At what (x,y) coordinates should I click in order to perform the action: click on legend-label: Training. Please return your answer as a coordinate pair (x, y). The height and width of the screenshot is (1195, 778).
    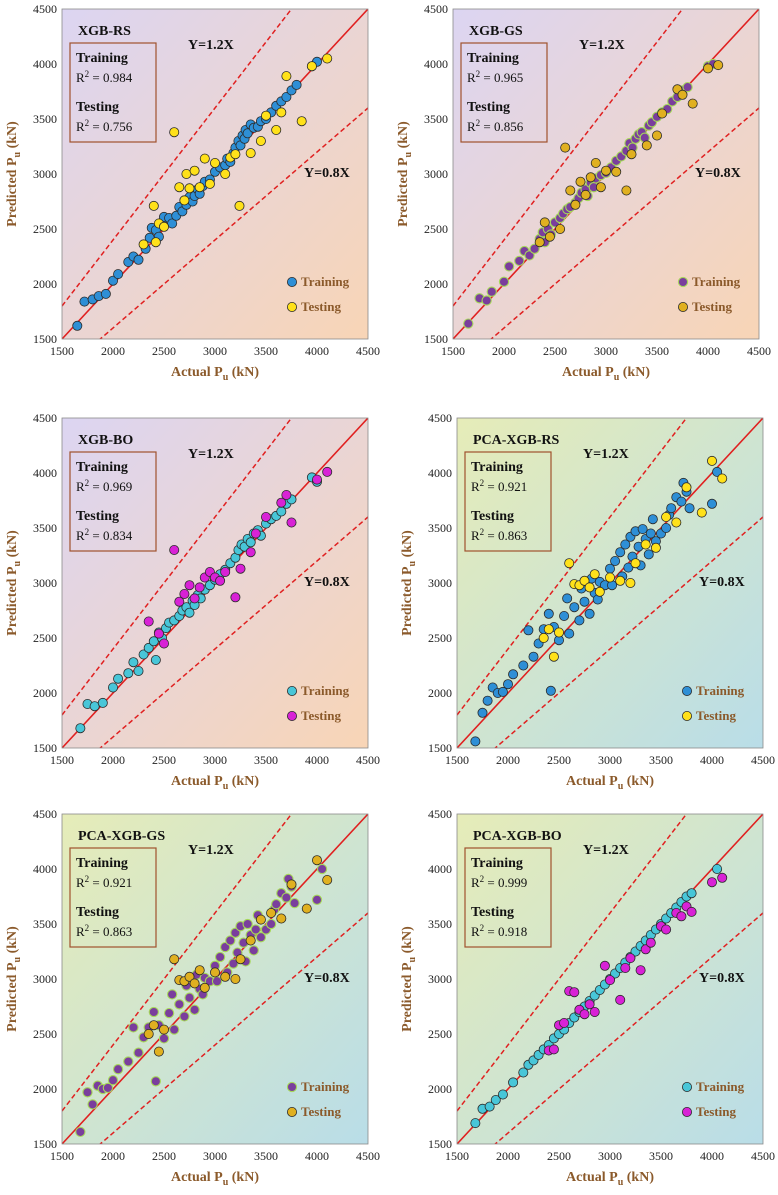
    Looking at the image, I should click on (720, 690).